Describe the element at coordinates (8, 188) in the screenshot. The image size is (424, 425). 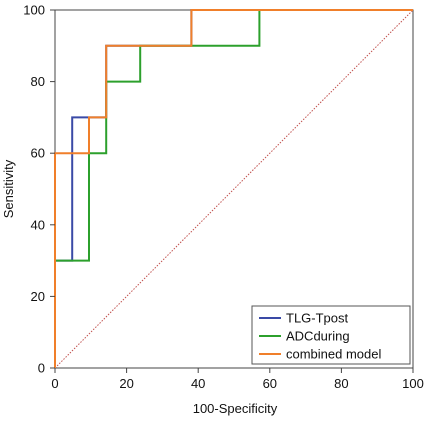
I see `y-axis-title: Sensitivity` at that location.